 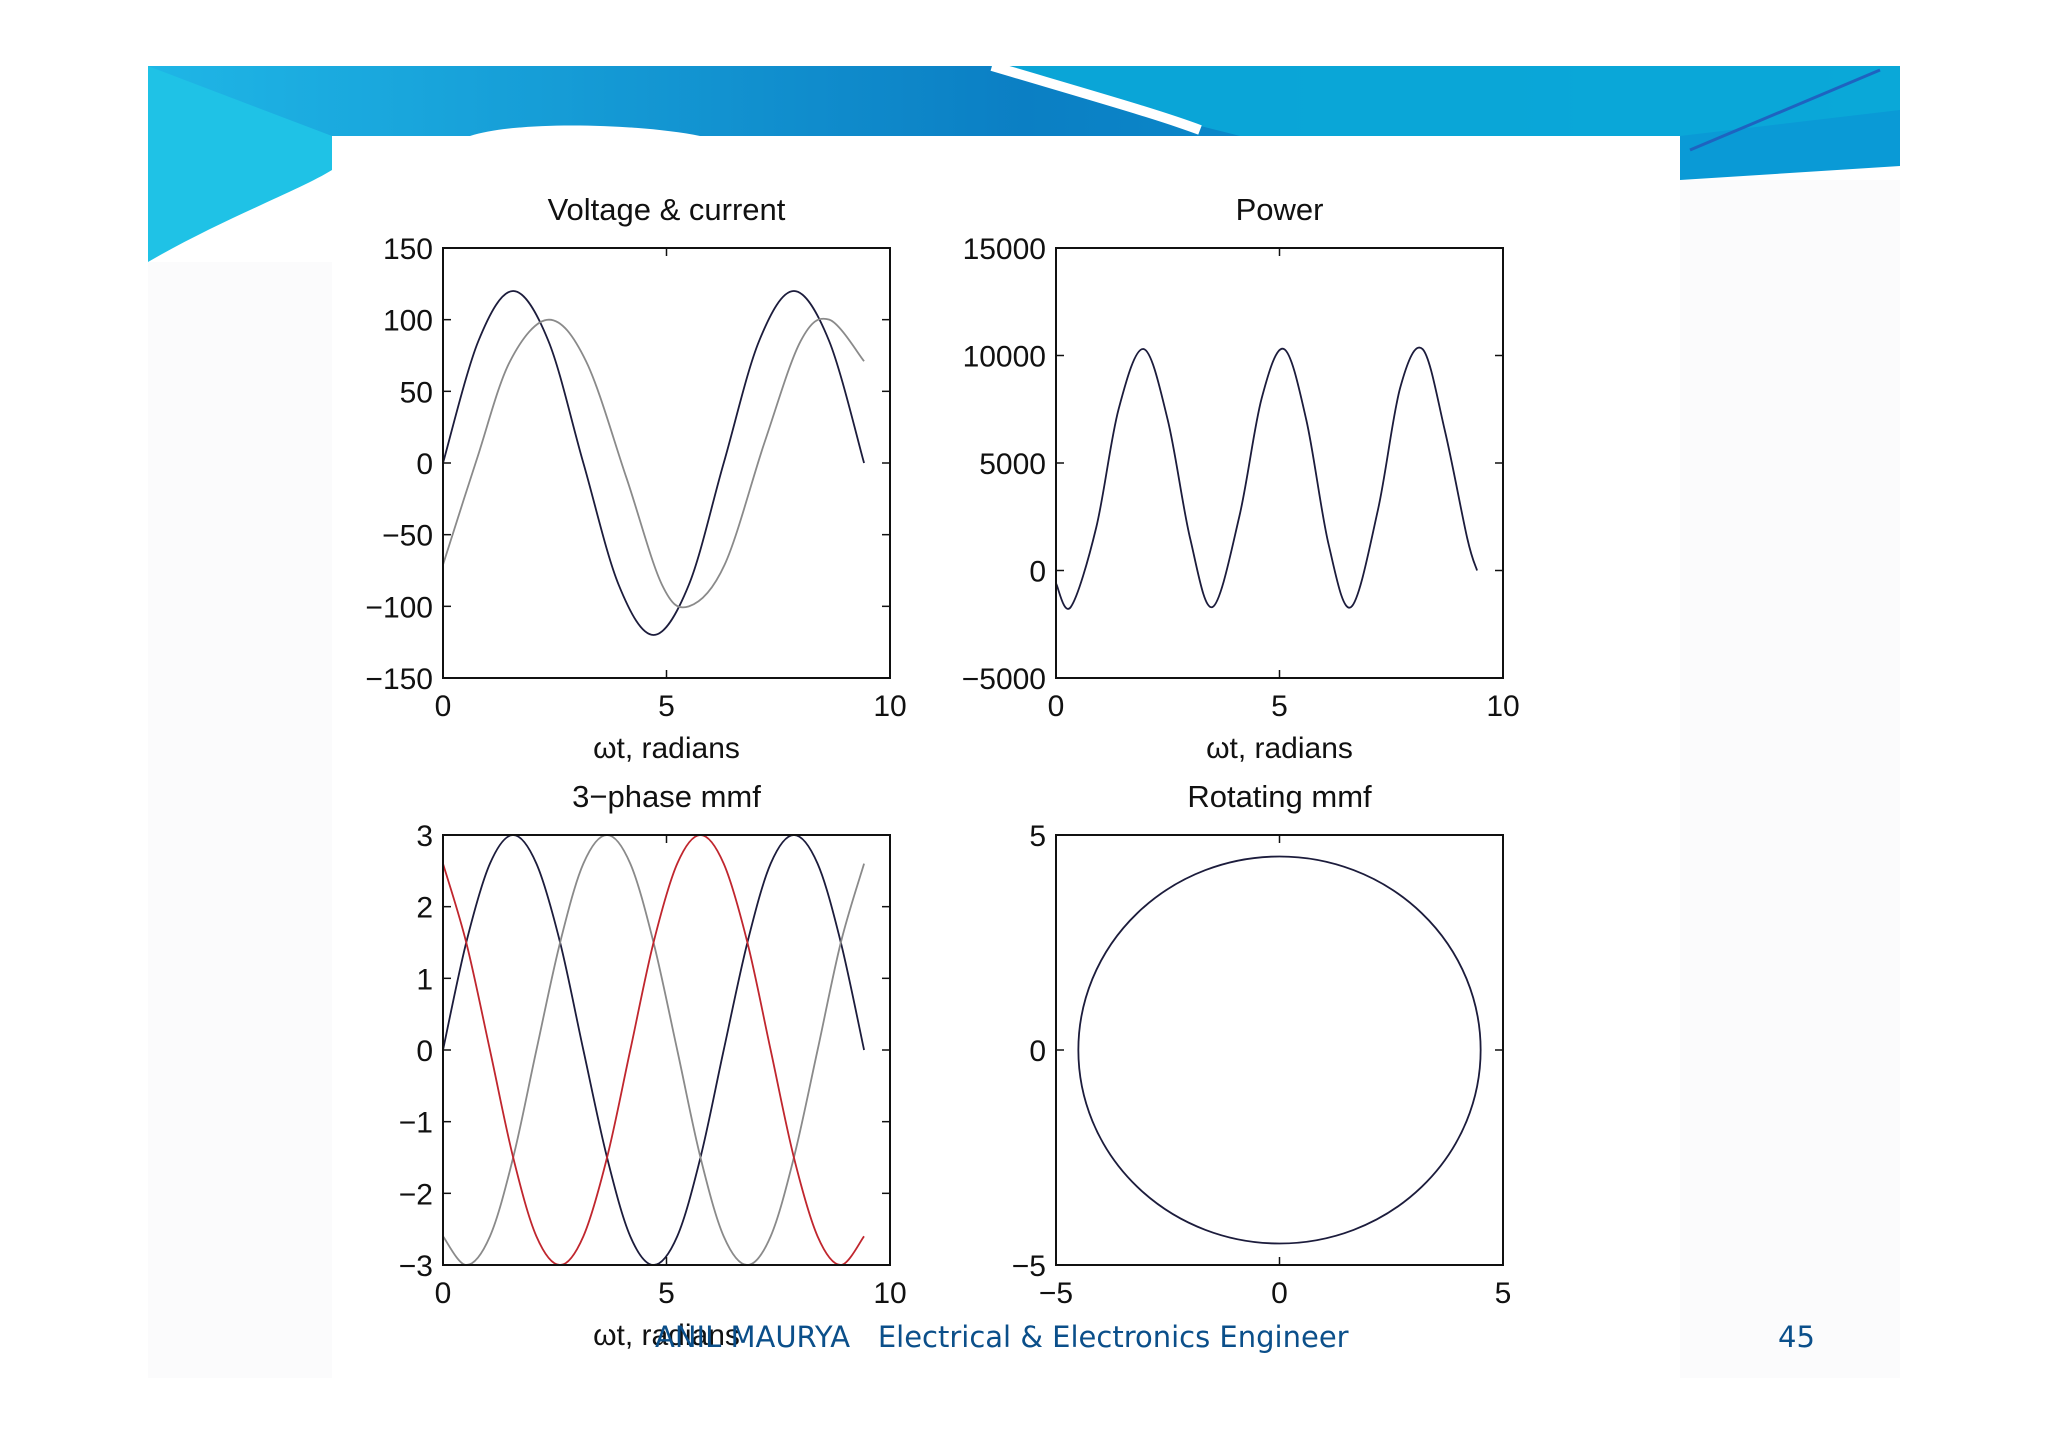 What do you see at coordinates (1004, 679) in the screenshot?
I see `y-tick-label: −5000` at bounding box center [1004, 679].